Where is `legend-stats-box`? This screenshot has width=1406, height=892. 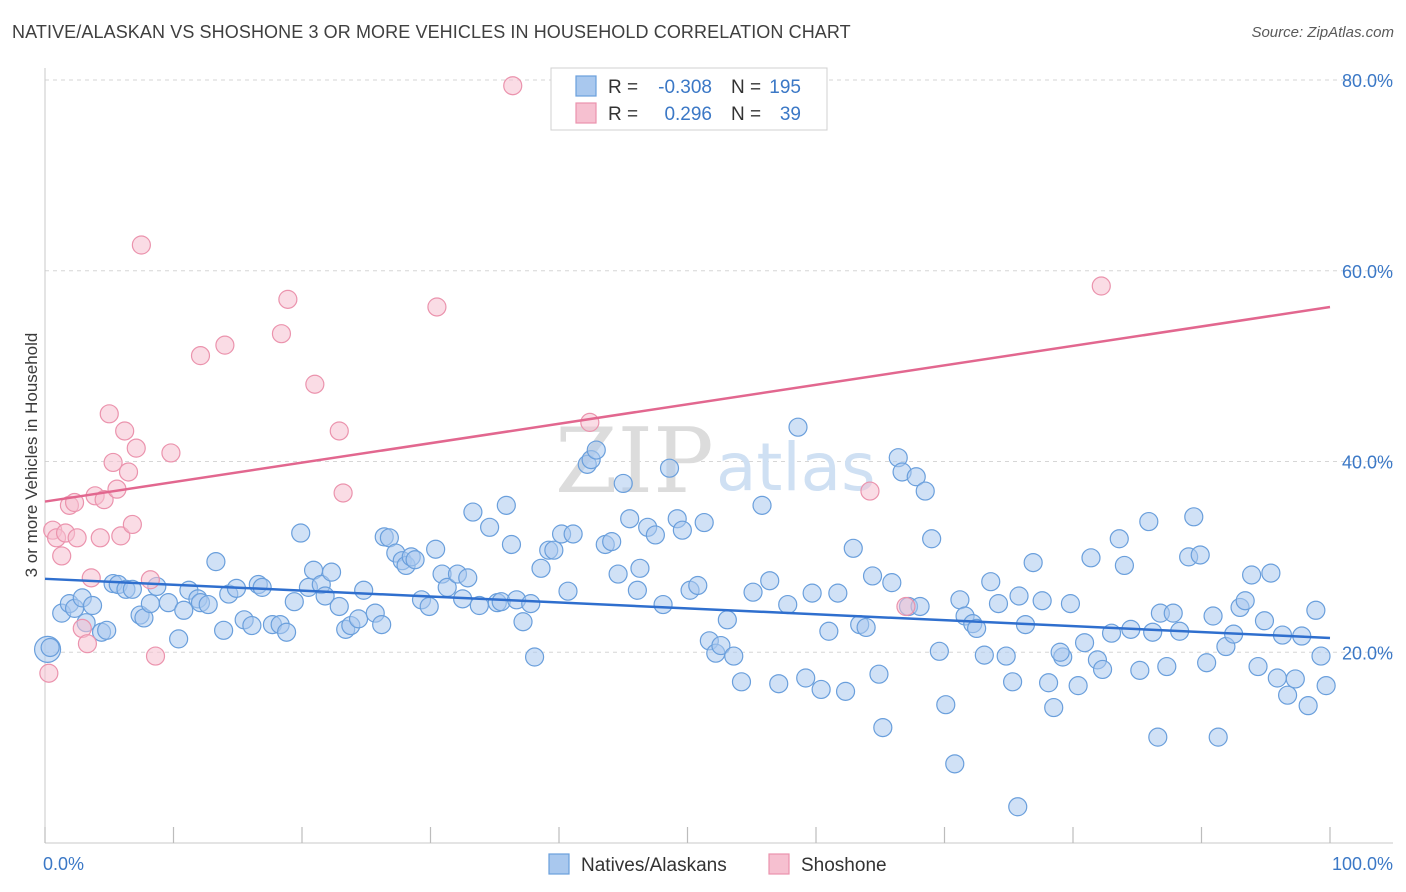
legend-stats-box is located at coordinates (689, 99).